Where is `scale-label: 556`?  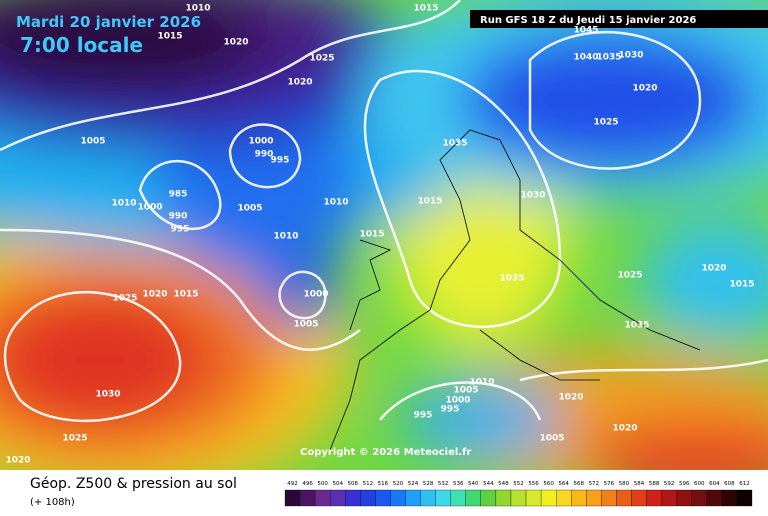 scale-label: 556 is located at coordinates (533, 484).